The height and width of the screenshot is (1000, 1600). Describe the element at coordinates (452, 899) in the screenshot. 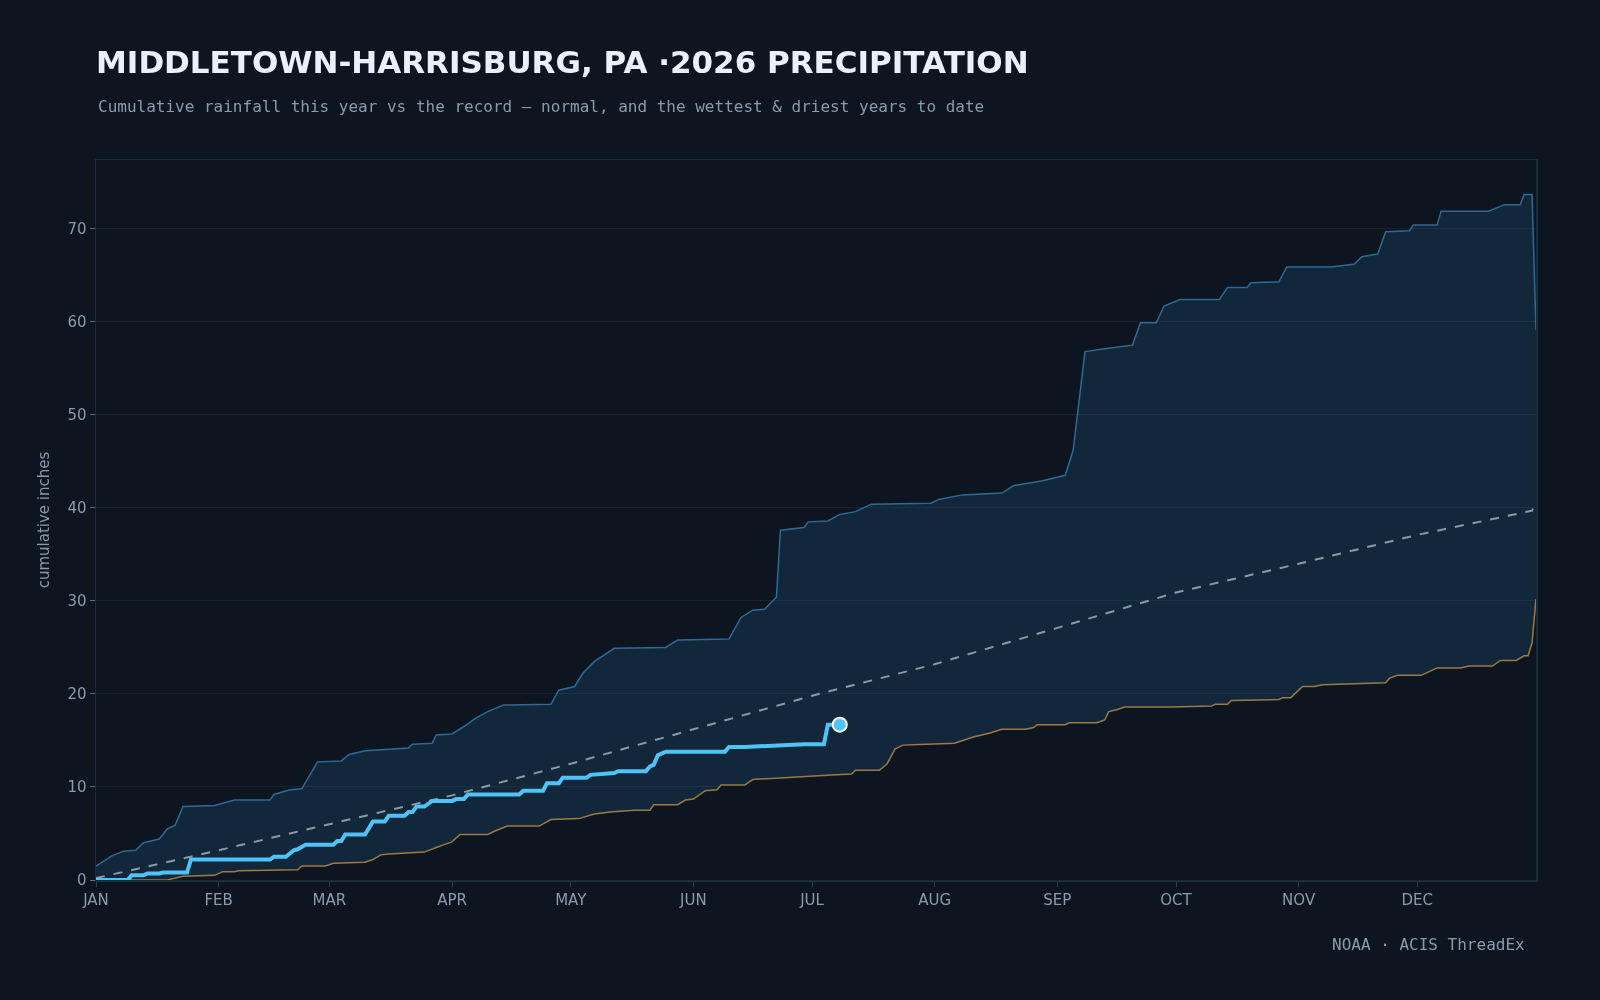

I see `x-tick-label: APR` at that location.